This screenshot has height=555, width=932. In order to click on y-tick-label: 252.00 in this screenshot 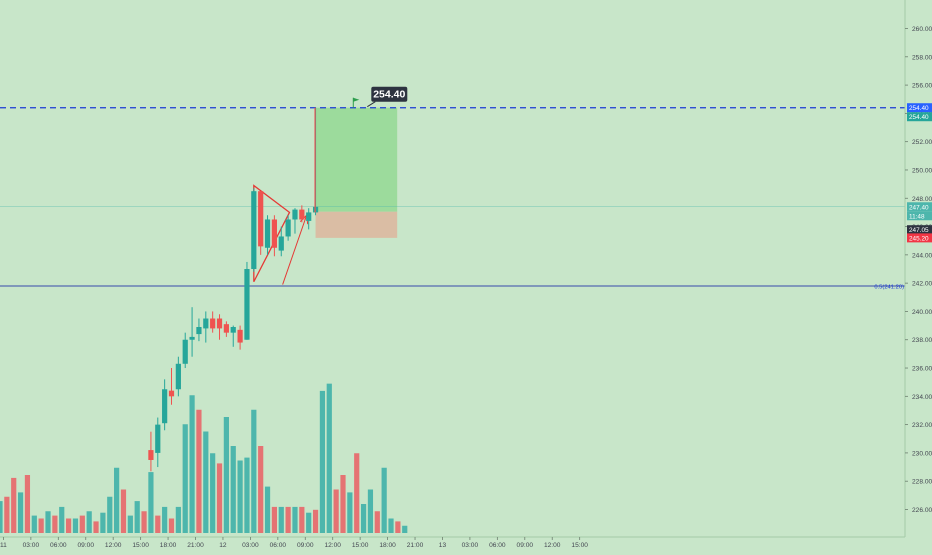, I will do `click(922, 142)`.